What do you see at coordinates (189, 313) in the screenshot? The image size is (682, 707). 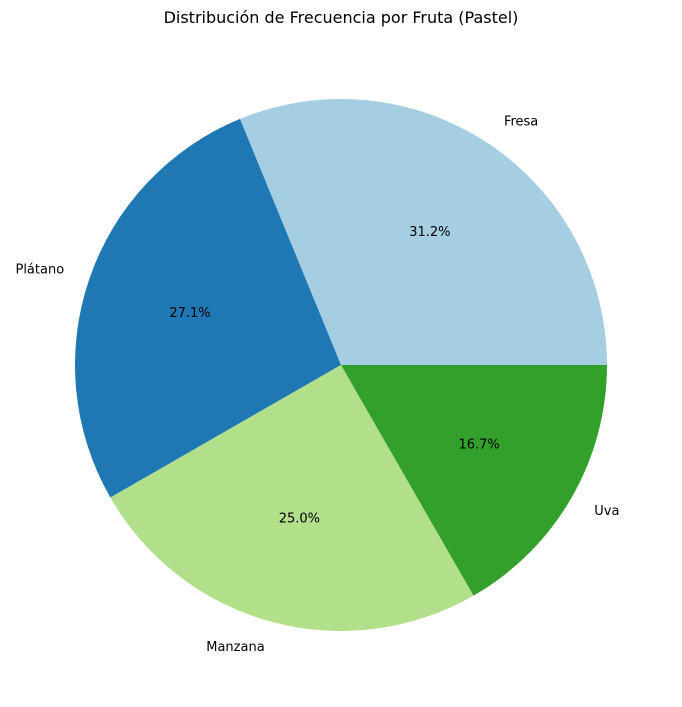 I see `pct-label-plátano: 27.1%` at bounding box center [189, 313].